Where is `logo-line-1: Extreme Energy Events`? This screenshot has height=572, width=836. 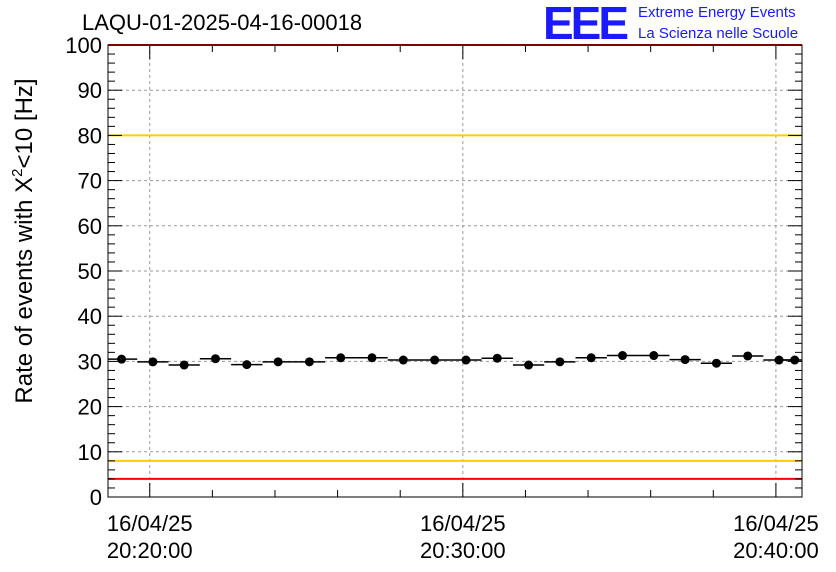
logo-line-1: Extreme Energy Events is located at coordinates (717, 12).